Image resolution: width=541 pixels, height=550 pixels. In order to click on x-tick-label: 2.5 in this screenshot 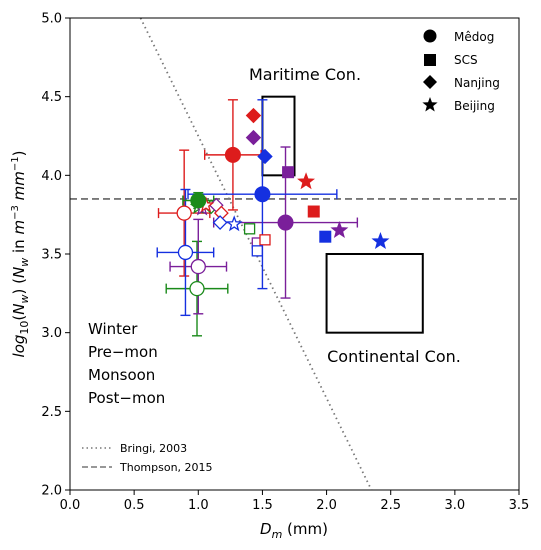, I will do `click(390, 505)`.